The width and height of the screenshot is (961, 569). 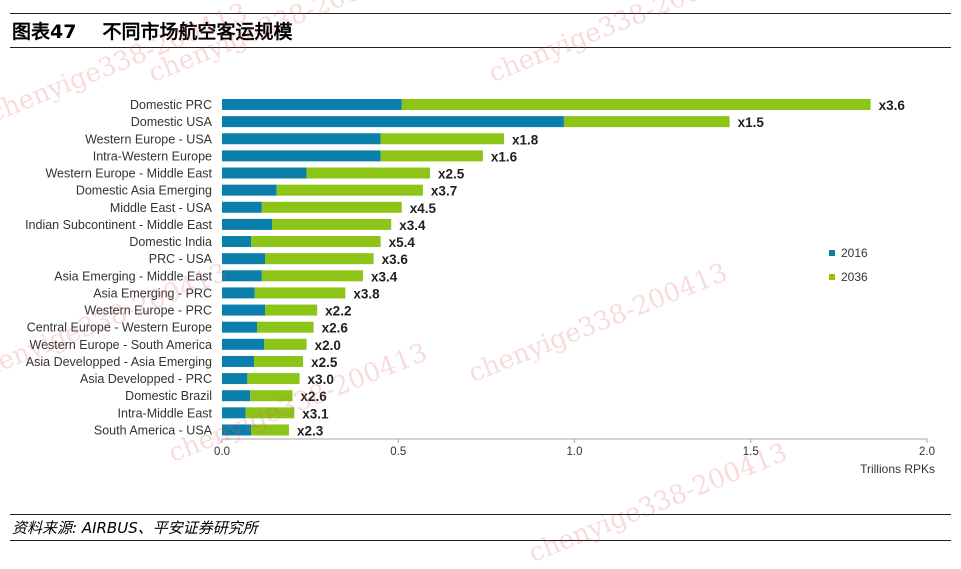 I want to click on growth-multiplier-label: x3.7, so click(x=444, y=191).